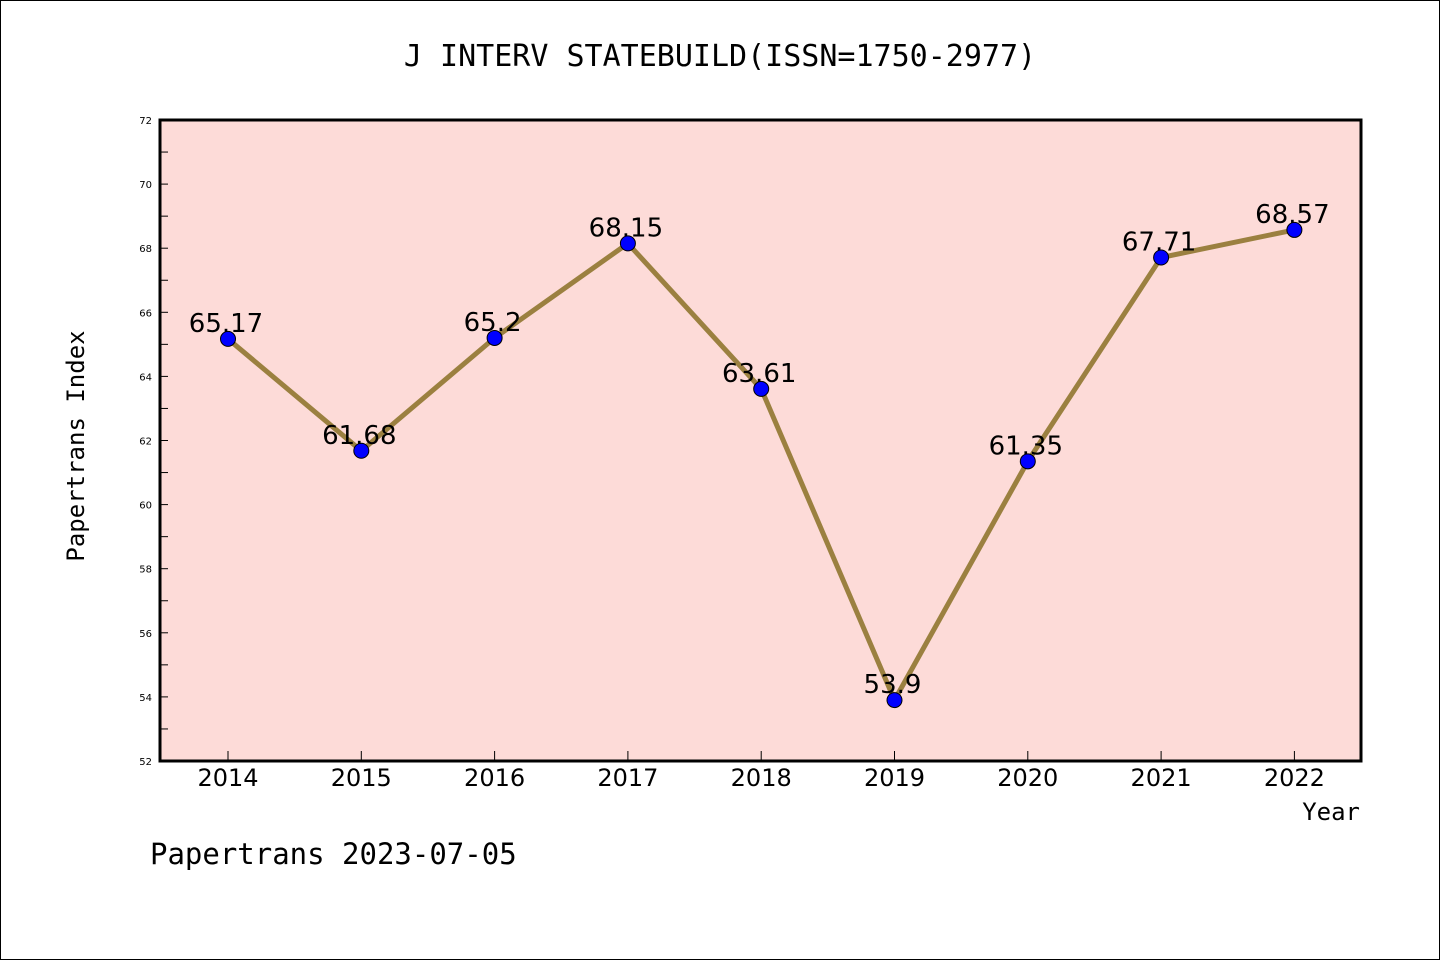  What do you see at coordinates (1159, 242) in the screenshot?
I see `data-label: 67.71` at bounding box center [1159, 242].